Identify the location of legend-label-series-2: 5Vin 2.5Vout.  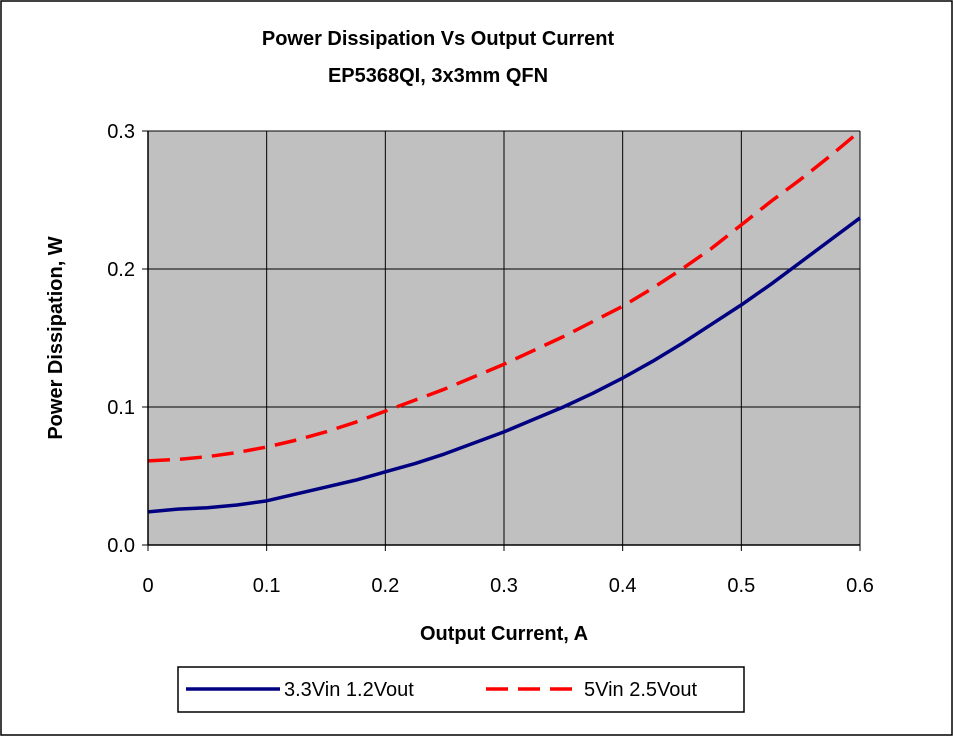
(641, 690).